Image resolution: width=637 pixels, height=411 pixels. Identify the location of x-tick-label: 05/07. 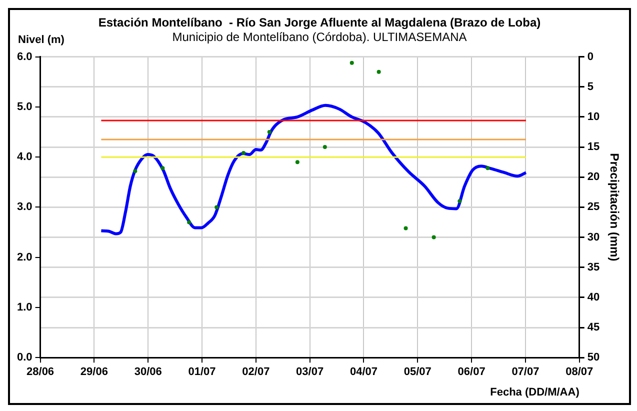
(418, 372).